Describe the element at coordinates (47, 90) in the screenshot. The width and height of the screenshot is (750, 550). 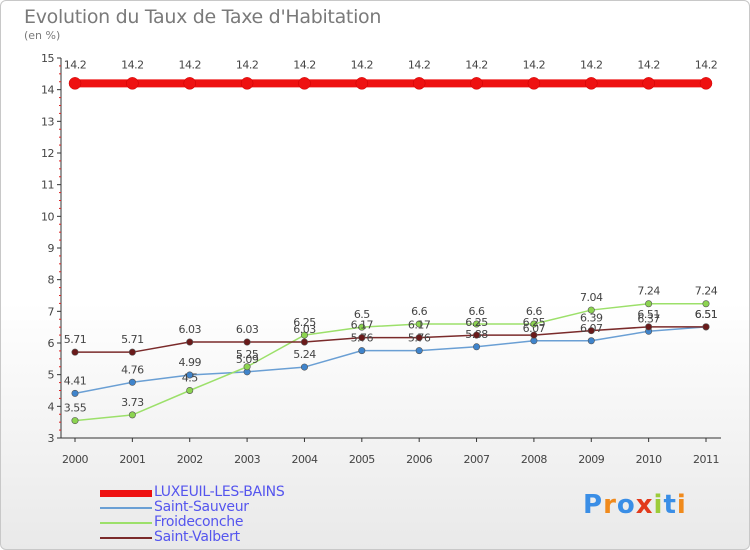
I see `y-tick-label: 14` at that location.